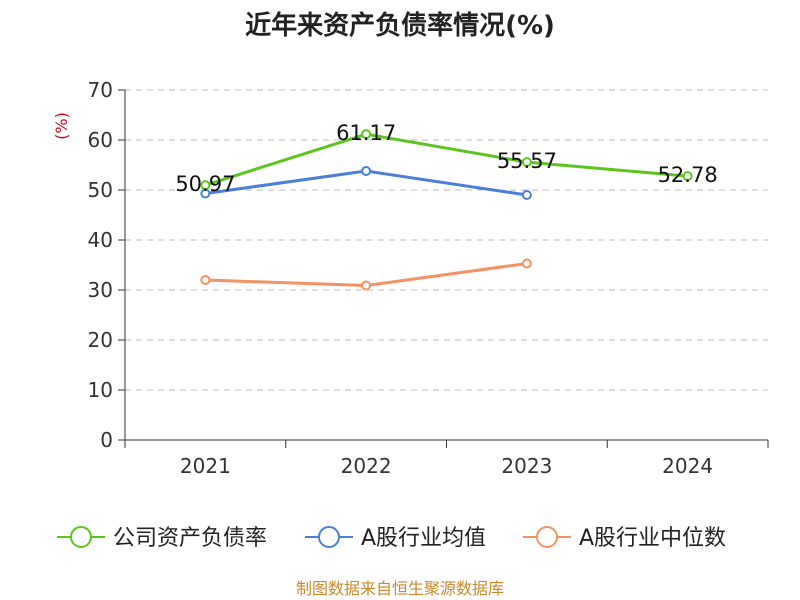 Image resolution: width=800 pixels, height=600 pixels. What do you see at coordinates (61, 126) in the screenshot?
I see `y-axis-unit-label: (%)` at bounding box center [61, 126].